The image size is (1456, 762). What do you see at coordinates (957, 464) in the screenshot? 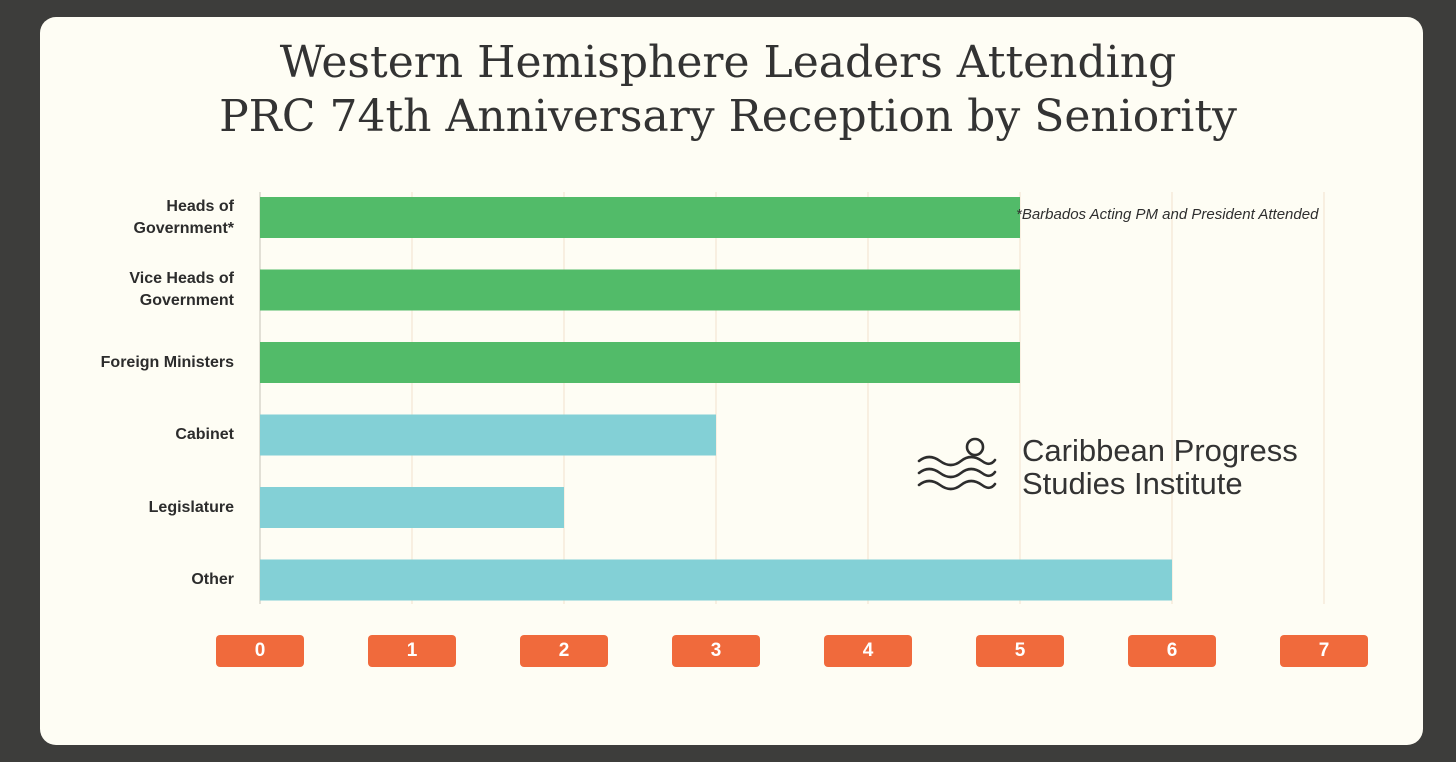
I see `wave-logo-icon` at bounding box center [957, 464].